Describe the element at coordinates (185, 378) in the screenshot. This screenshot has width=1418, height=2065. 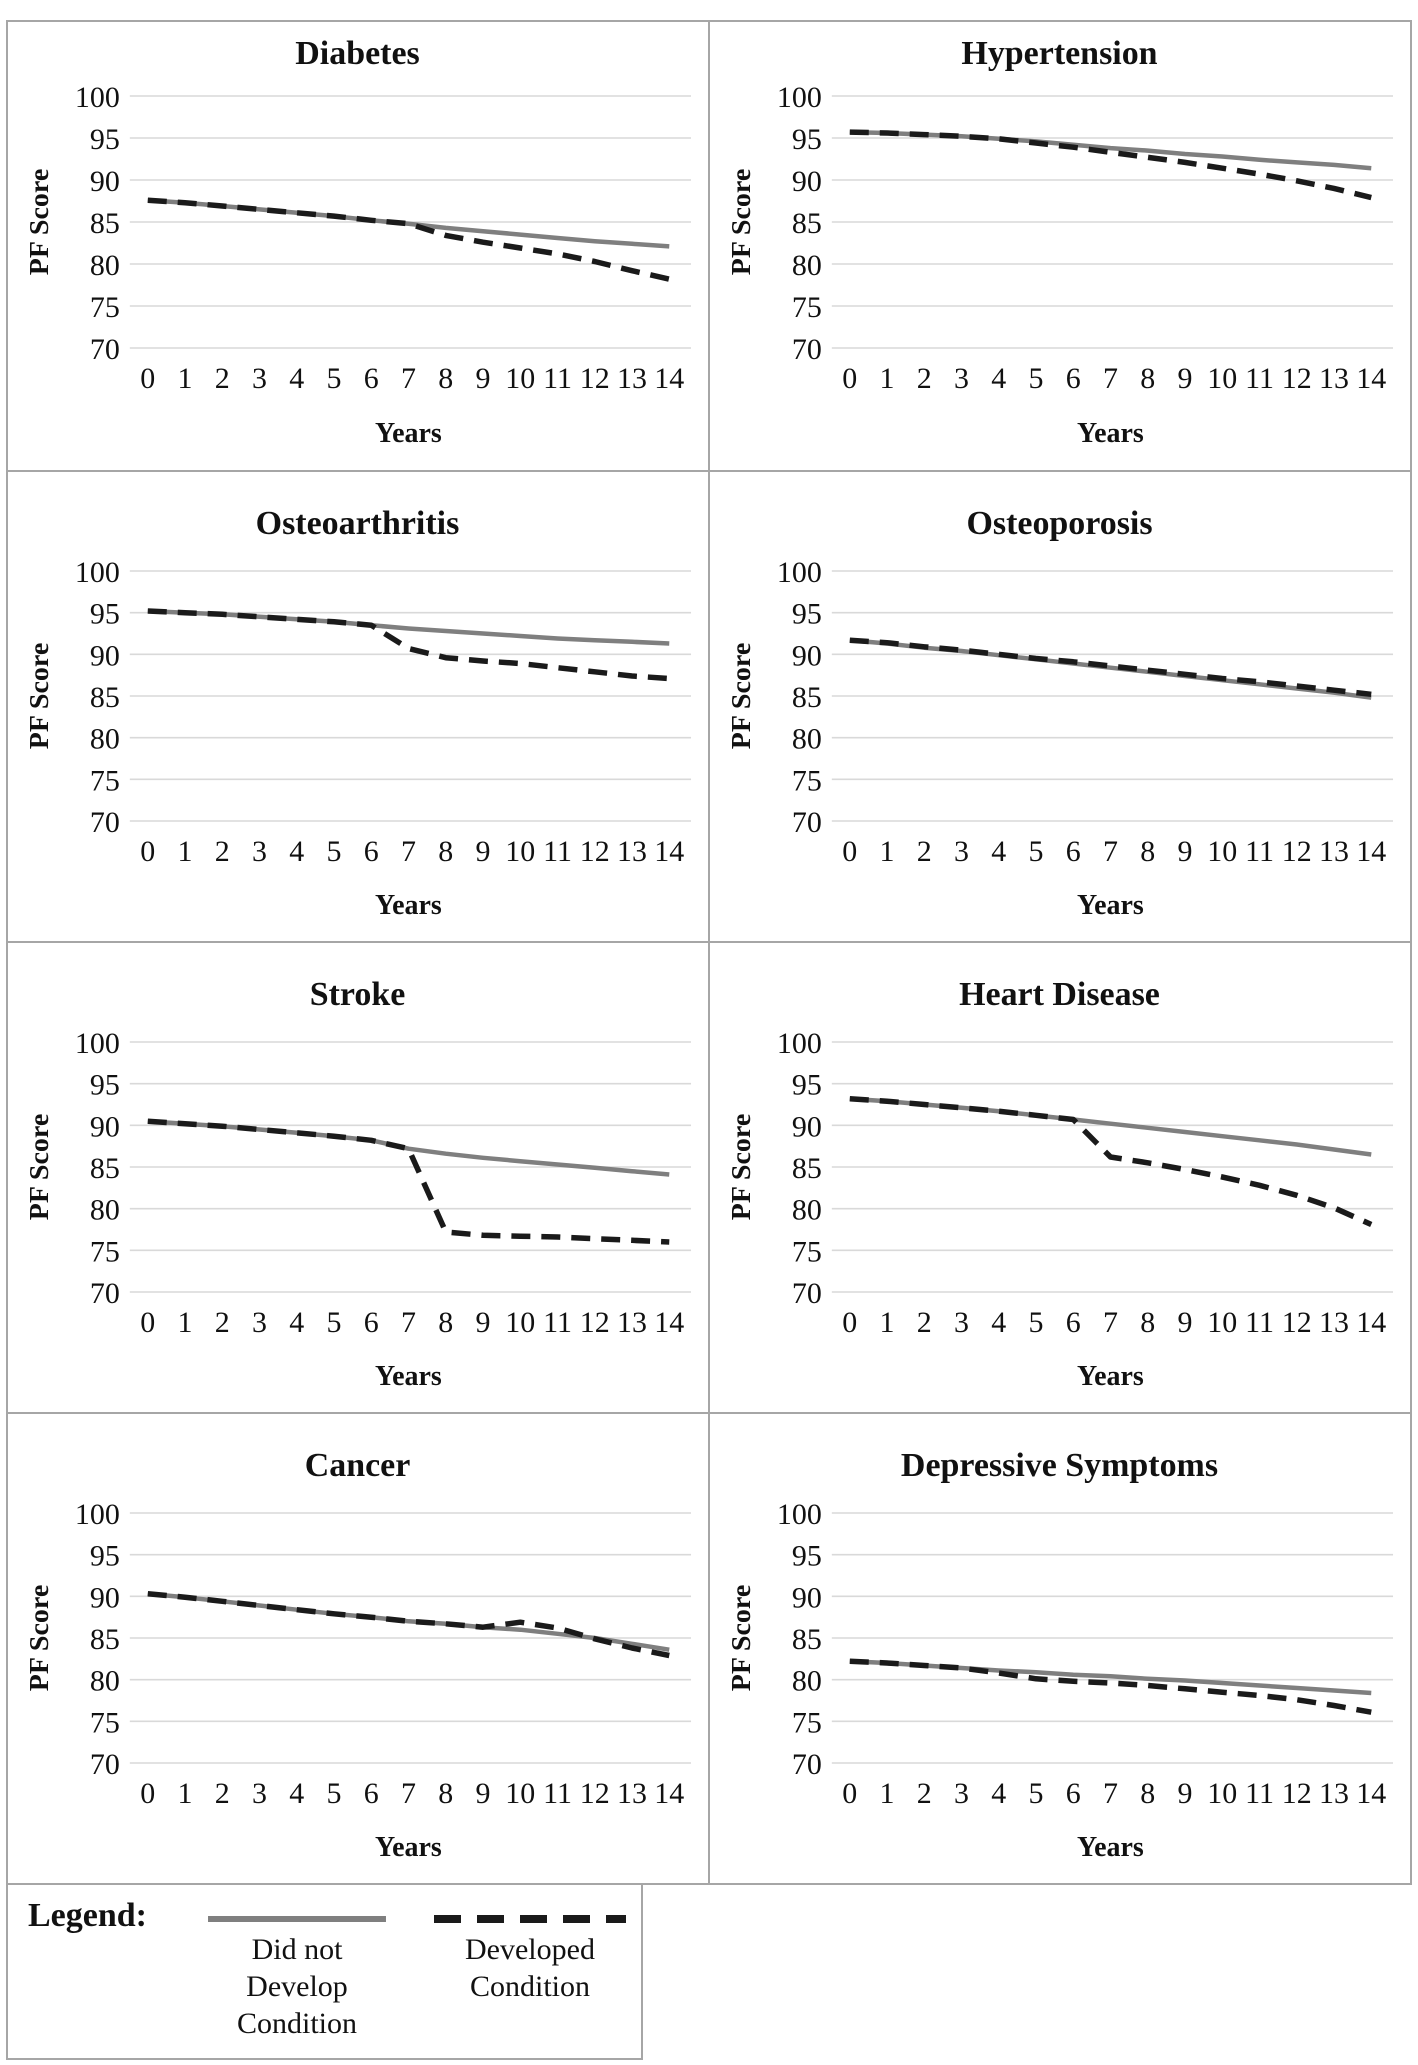
I see `svg-text: 1` at that location.